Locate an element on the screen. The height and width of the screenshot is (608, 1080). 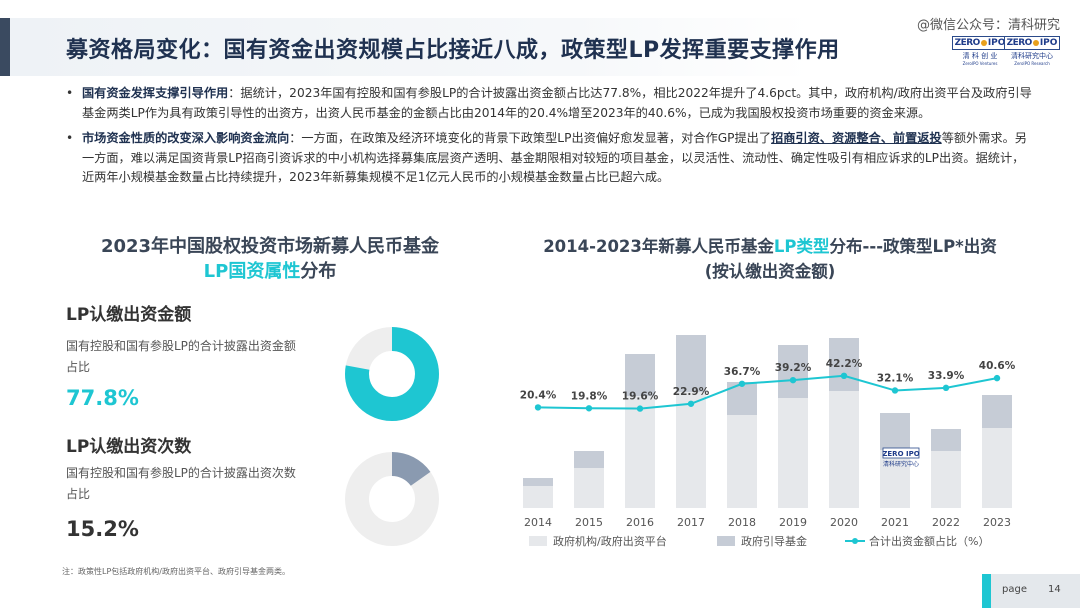
metric-value-count: 15.2% is located at coordinates (102, 529).